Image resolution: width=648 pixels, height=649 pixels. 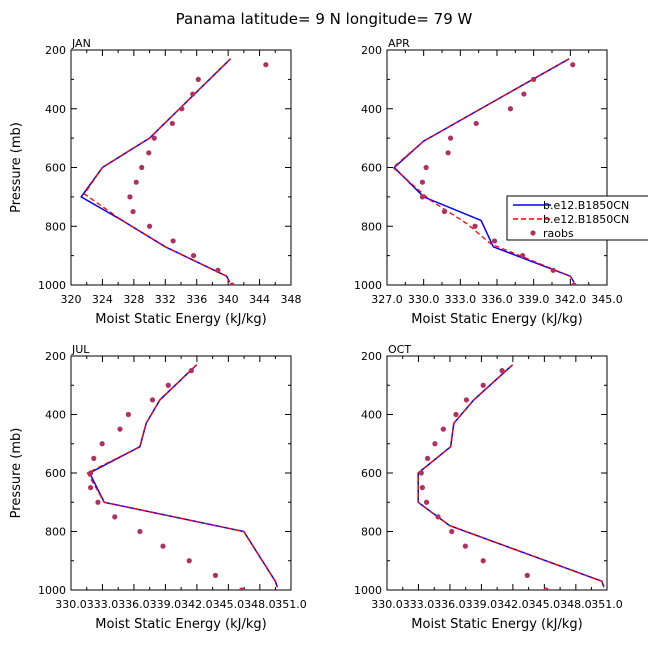 What do you see at coordinates (165, 299) in the screenshot?
I see `x-tick-label: 332` at bounding box center [165, 299].